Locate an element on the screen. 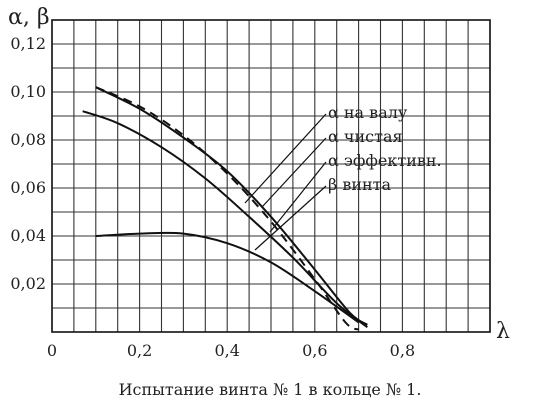 This screenshot has height=413, width=540. series-label: α на валу is located at coordinates (368, 112).